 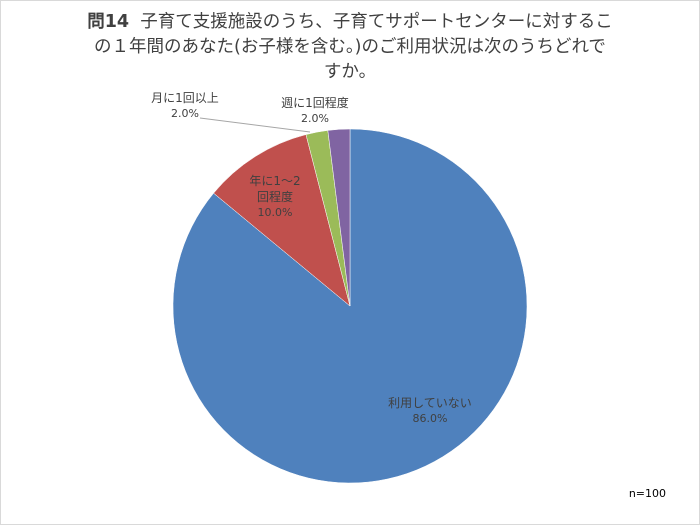 I want to click on question-number: 問14, so click(x=108, y=22).